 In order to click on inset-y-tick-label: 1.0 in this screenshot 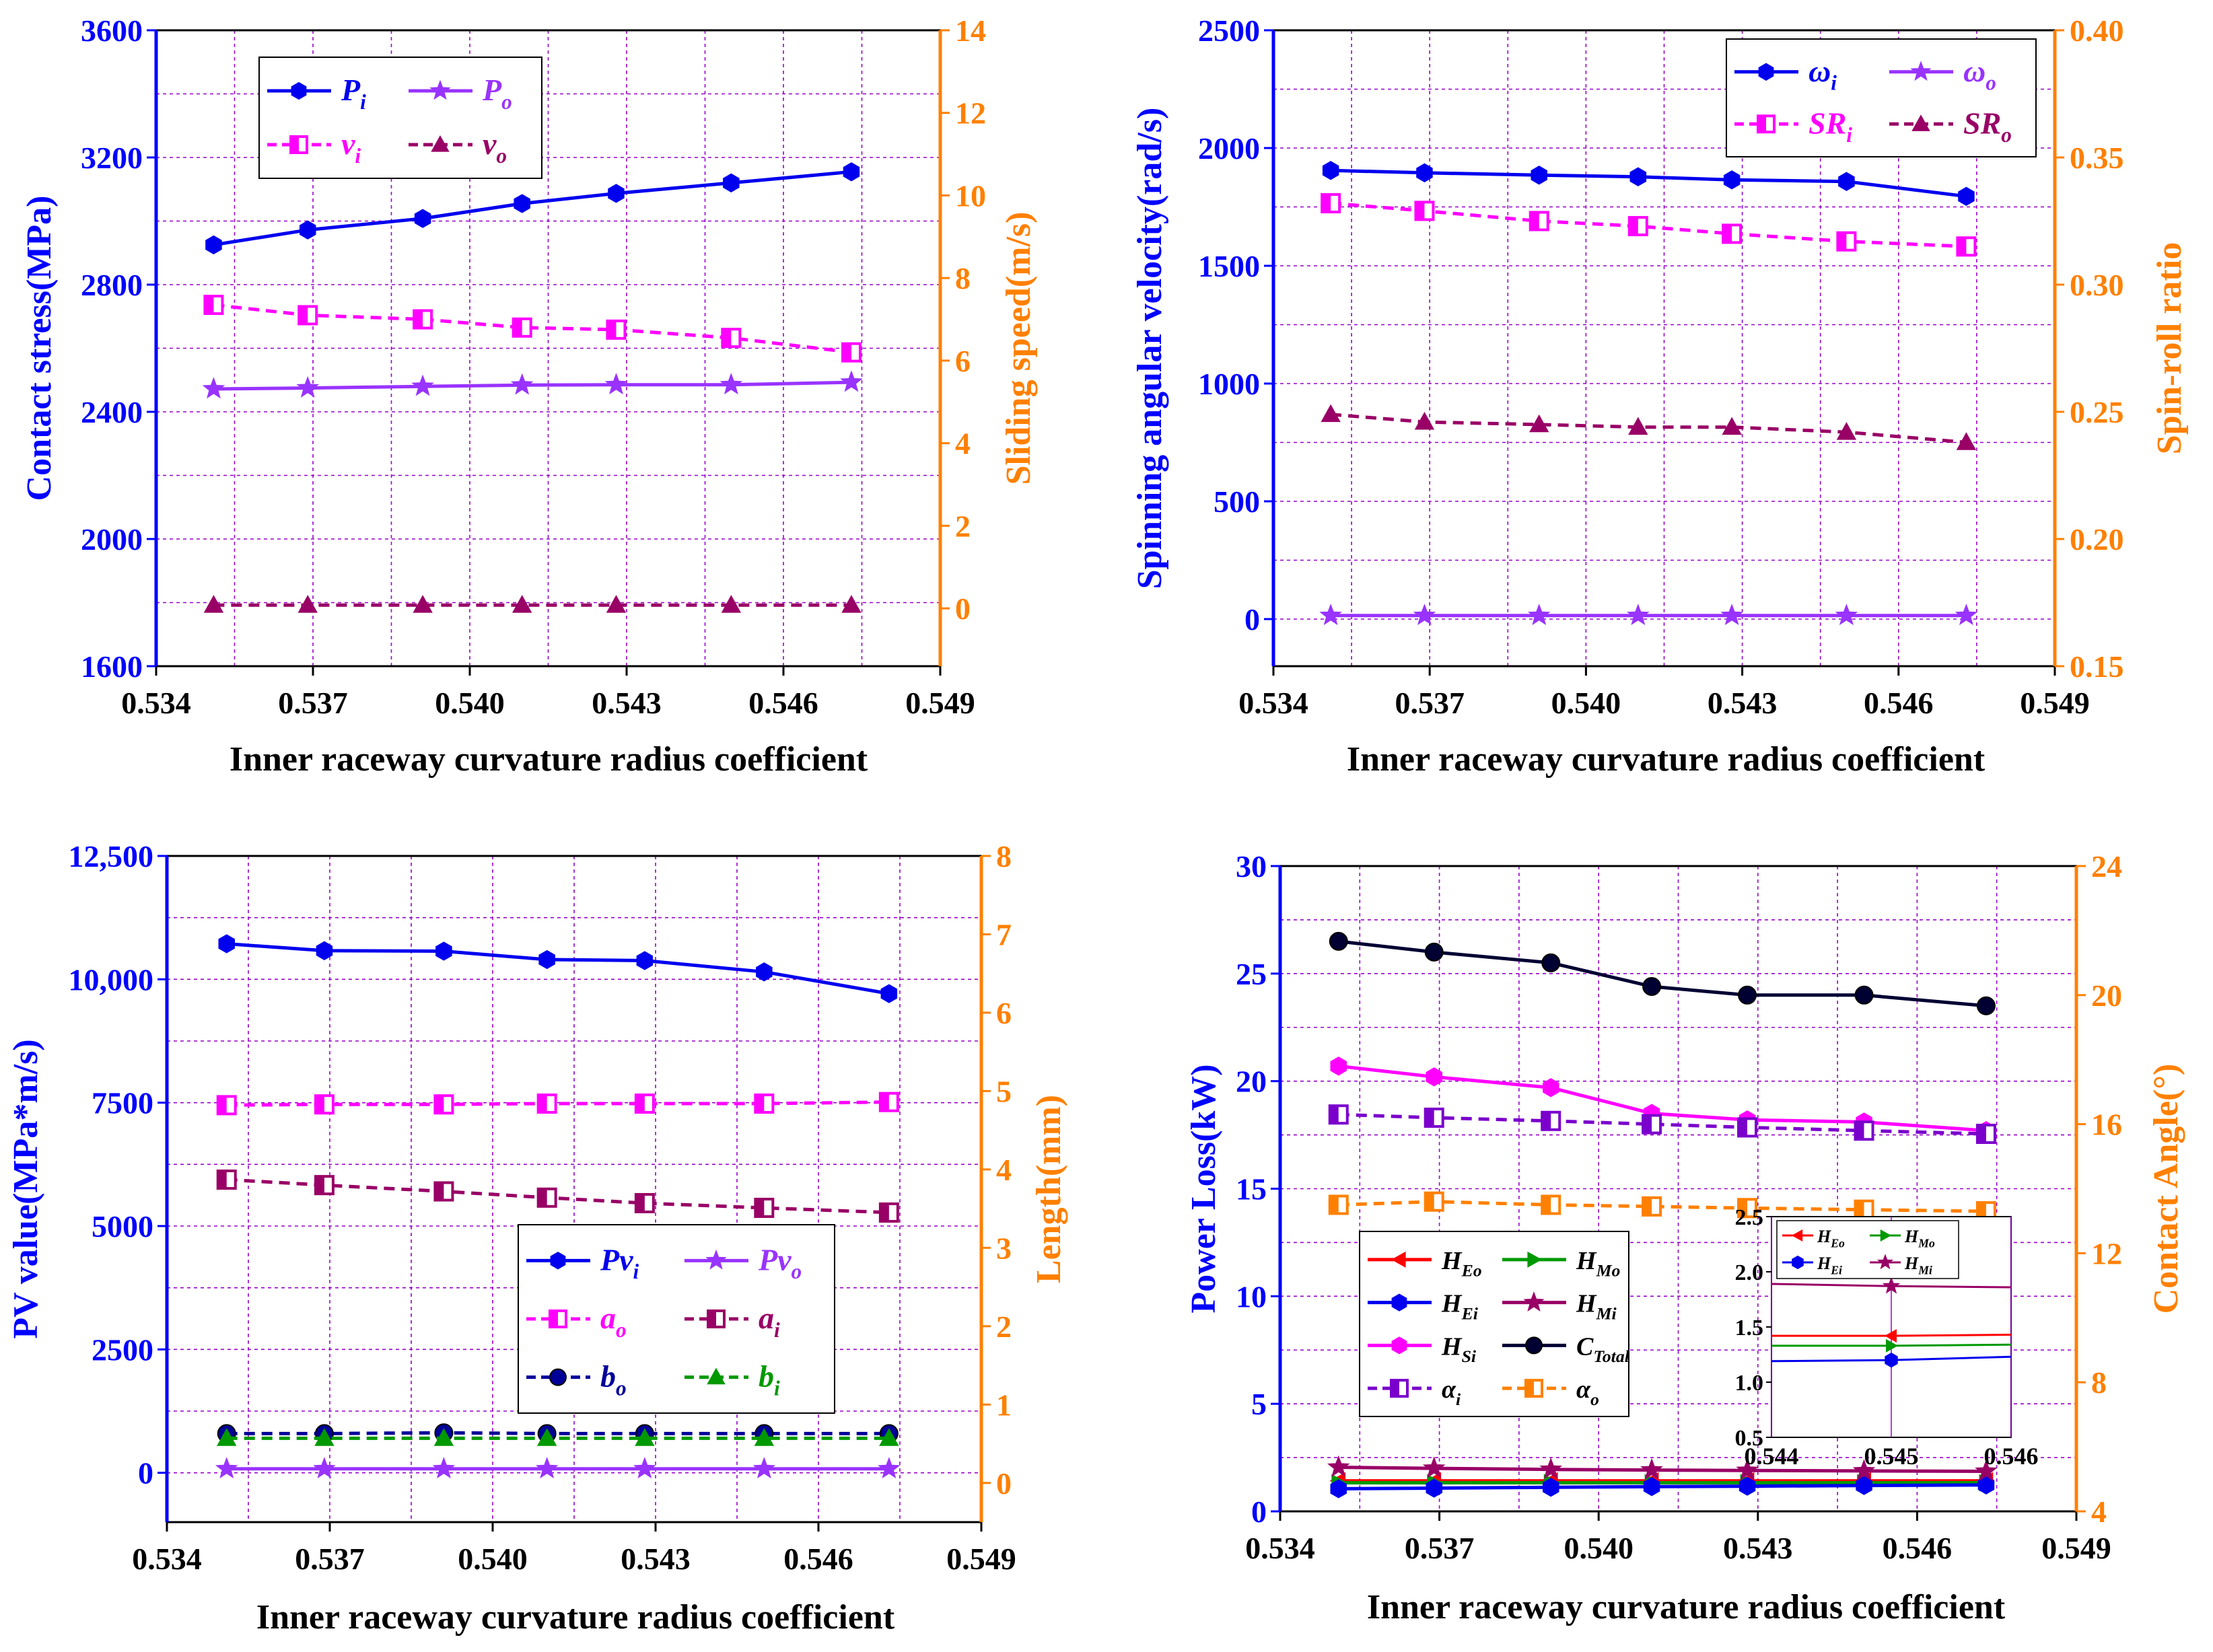, I will do `click(1749, 1383)`.